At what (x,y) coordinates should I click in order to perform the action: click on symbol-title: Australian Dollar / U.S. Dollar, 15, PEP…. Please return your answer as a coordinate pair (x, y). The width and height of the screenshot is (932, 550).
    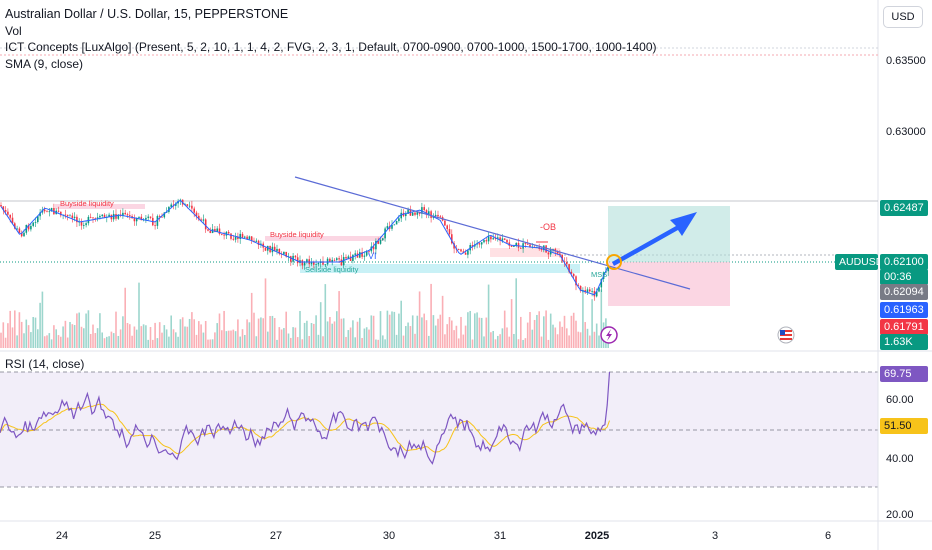
    Looking at the image, I should click on (147, 14).